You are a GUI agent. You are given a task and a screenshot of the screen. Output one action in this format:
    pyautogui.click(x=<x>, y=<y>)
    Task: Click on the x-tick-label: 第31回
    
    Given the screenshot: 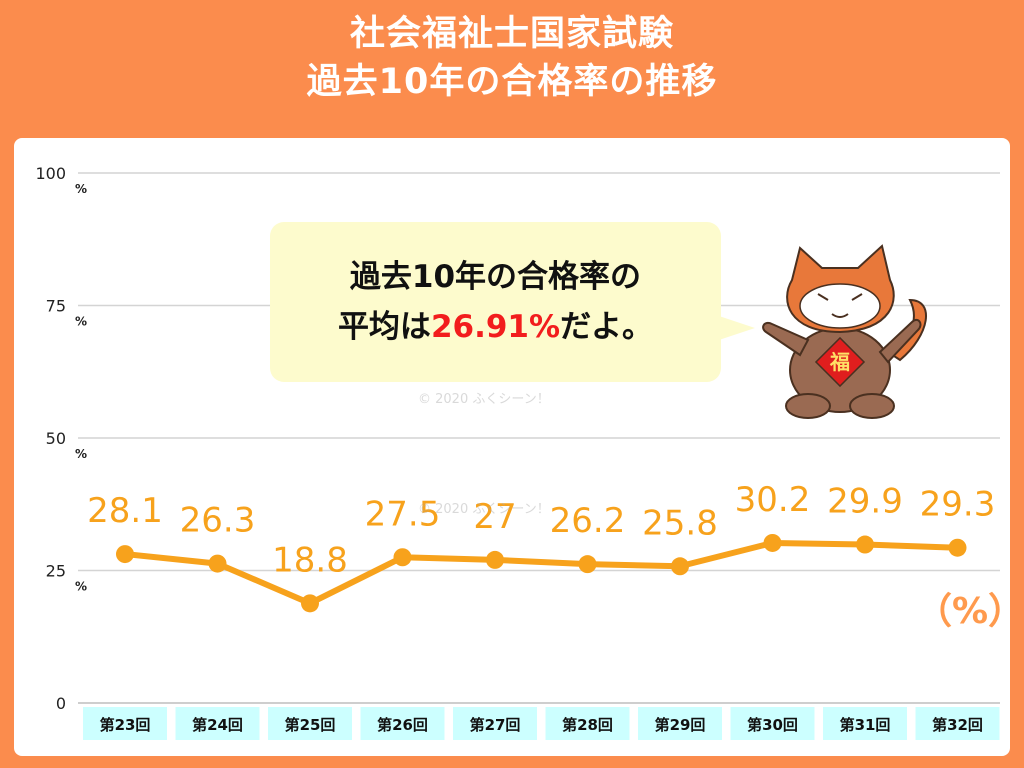 What is the action you would take?
    pyautogui.click(x=865, y=725)
    